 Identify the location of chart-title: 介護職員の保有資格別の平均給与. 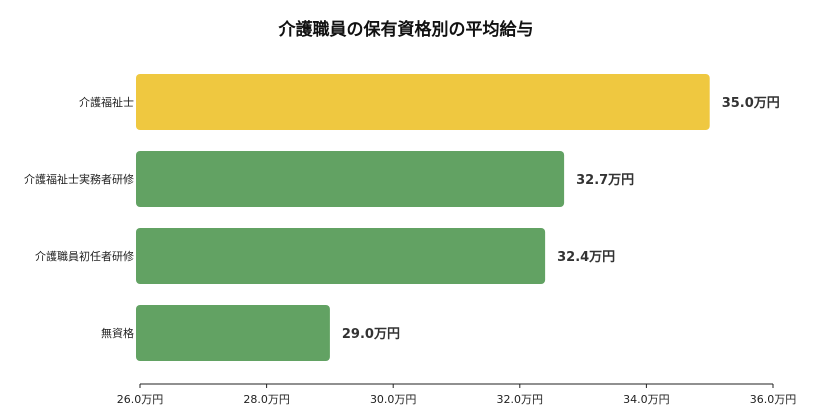
(406, 29).